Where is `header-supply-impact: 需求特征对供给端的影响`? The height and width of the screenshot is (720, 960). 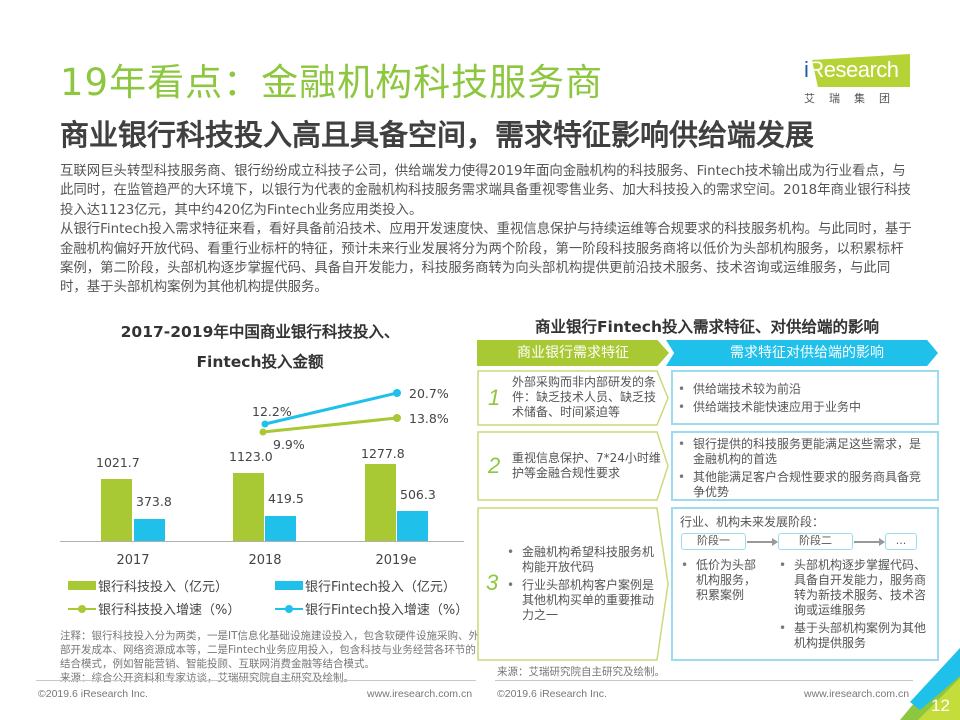 header-supply-impact: 需求特征对供给端的影响 is located at coordinates (802, 353).